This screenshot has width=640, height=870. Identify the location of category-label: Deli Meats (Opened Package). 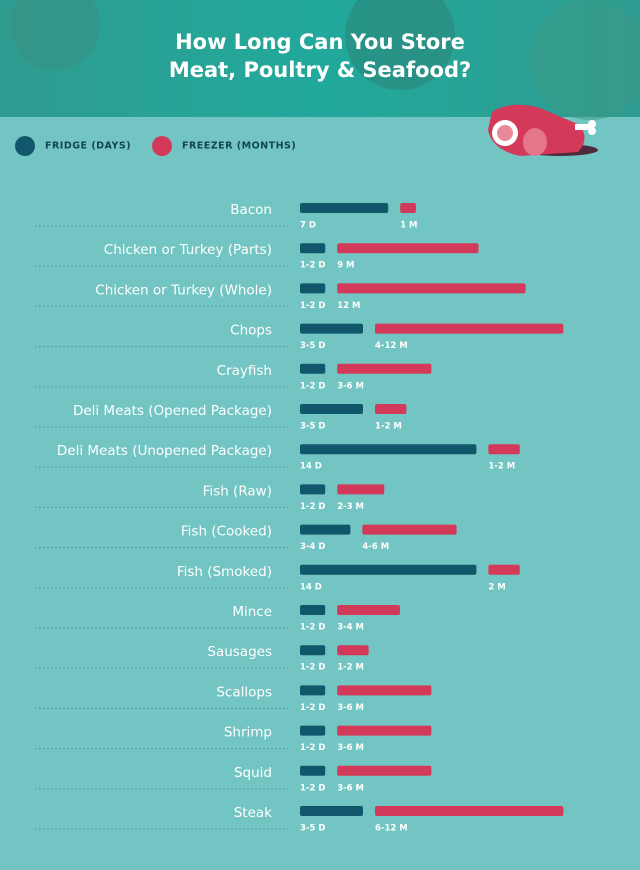
(172, 411).